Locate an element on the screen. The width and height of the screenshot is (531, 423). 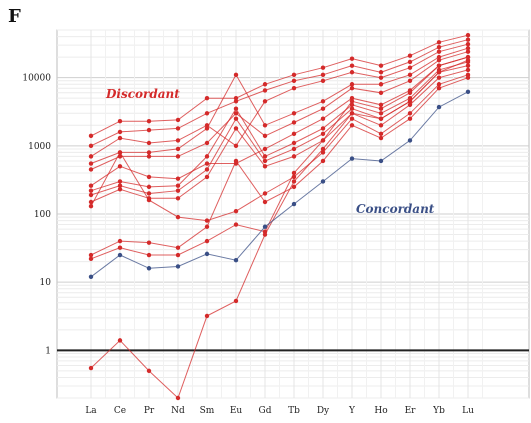
x-tick-label: Ce is located at coordinates (120, 411).